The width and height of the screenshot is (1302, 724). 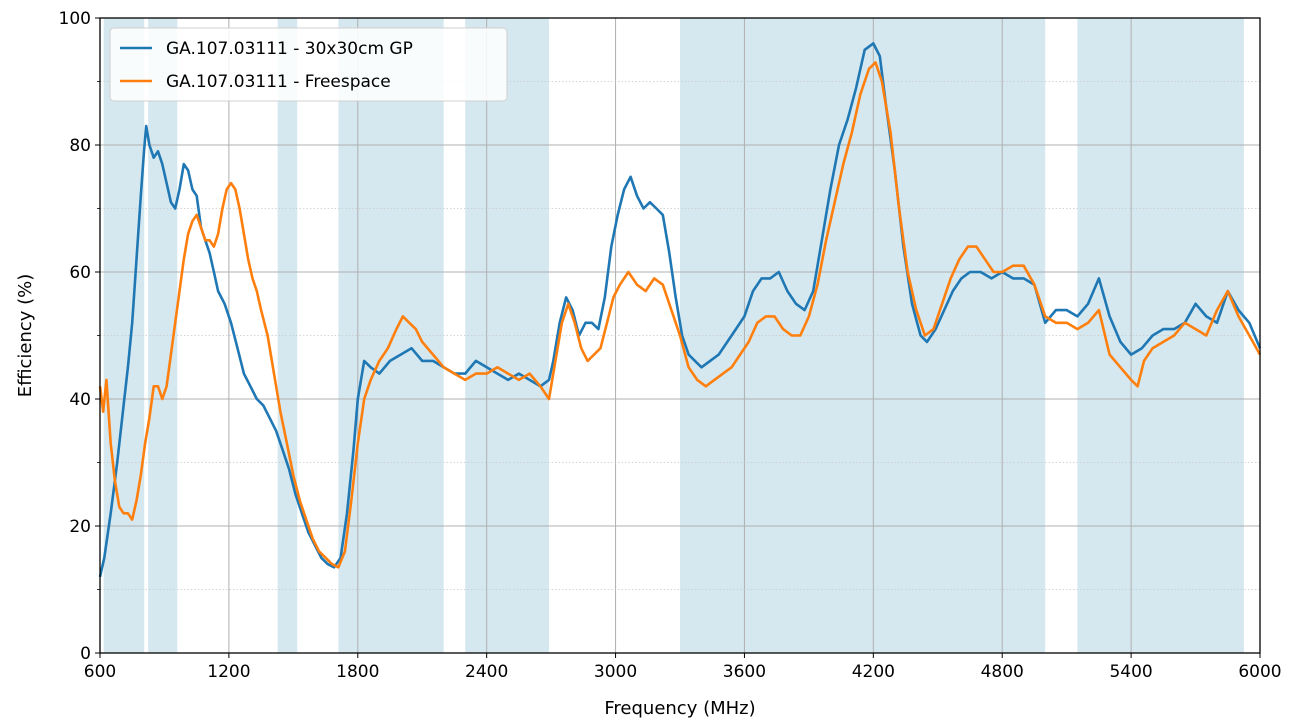 What do you see at coordinates (25, 336) in the screenshot?
I see `y-axis-title: Efficiency (%)` at bounding box center [25, 336].